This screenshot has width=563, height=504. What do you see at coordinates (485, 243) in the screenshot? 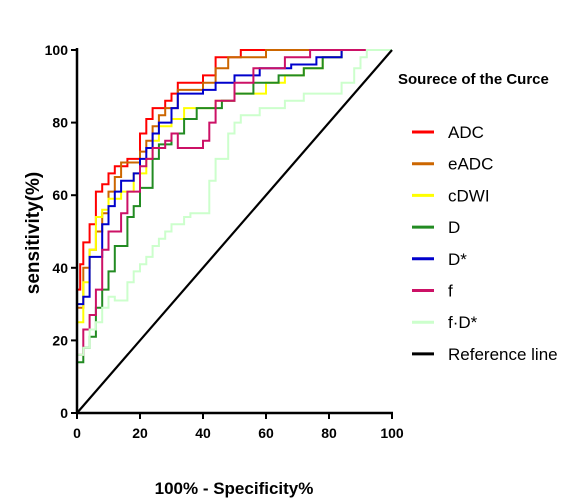
I see `legend: ADC eADC cDWI D D* f f·D* Reference line` at bounding box center [485, 243].